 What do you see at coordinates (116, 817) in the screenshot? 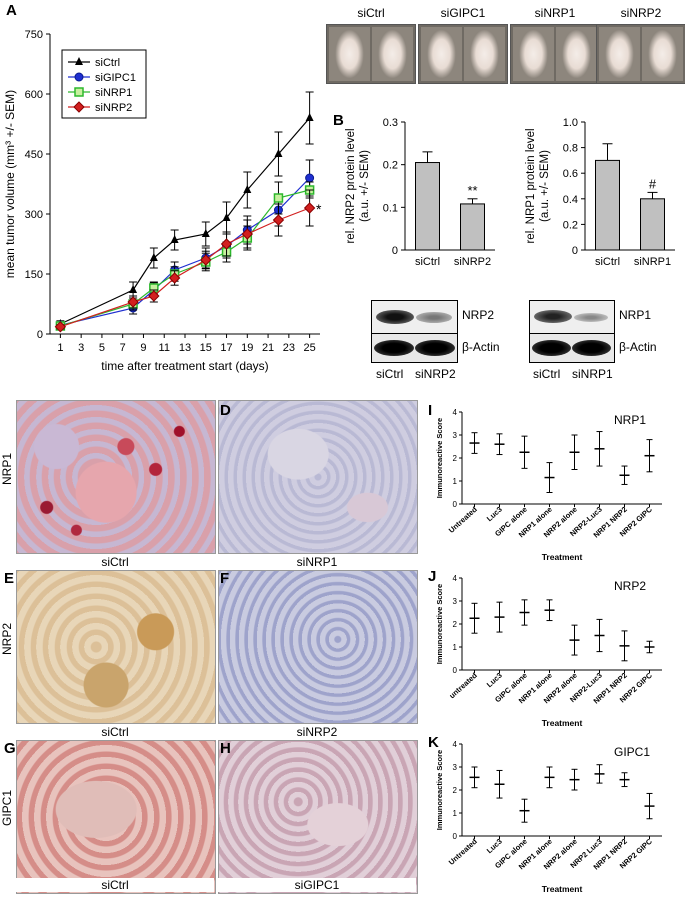
I see `histology-g-gipc1-sictrl` at bounding box center [116, 817].